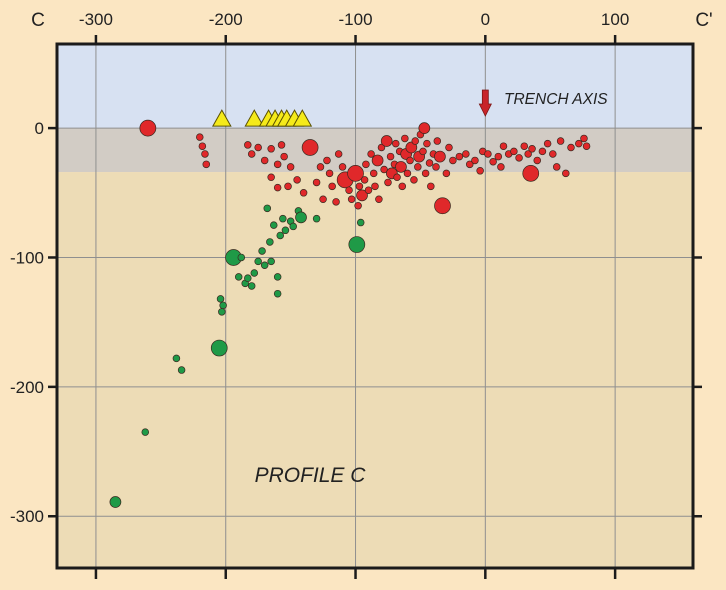 The width and height of the screenshot is (726, 590). Describe the element at coordinates (27, 387) in the screenshot. I see `y-tick-label: -200` at that location.